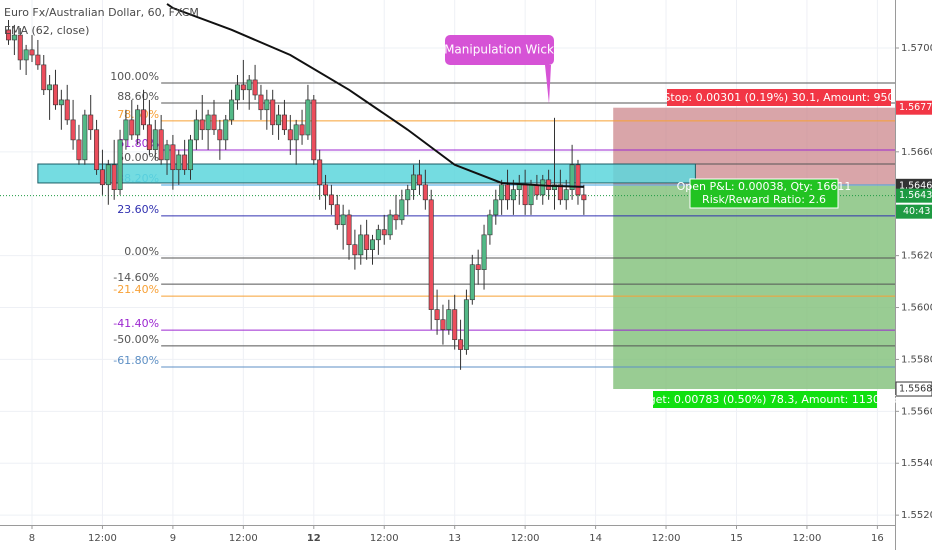 This screenshot has height=550, width=932. I want to click on fib-label: -61.80%, so click(136, 360).